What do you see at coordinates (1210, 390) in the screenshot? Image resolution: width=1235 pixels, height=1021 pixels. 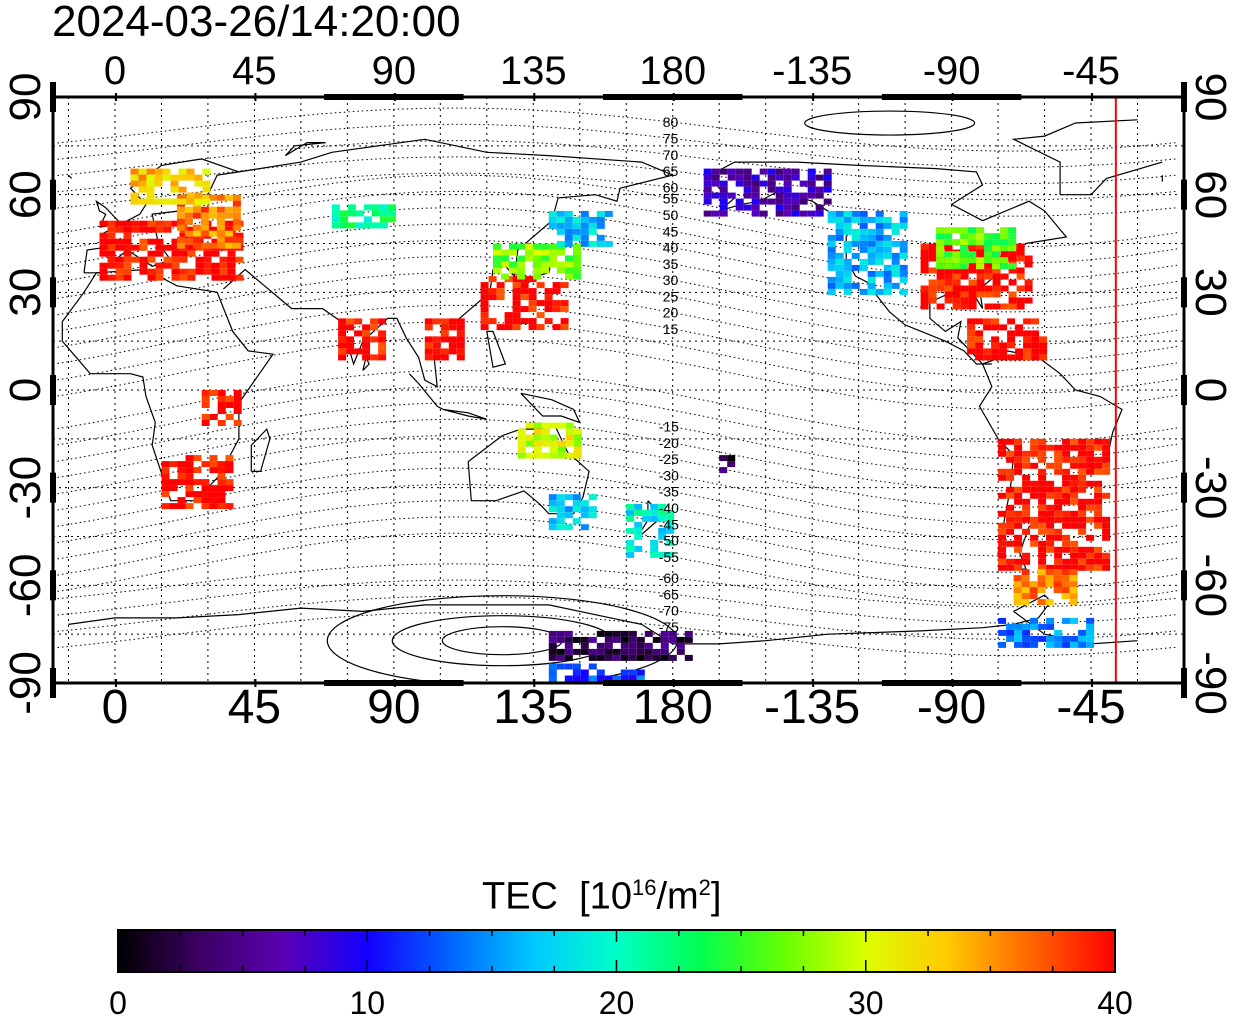 I see `right-lat-label: 0` at bounding box center [1210, 390].